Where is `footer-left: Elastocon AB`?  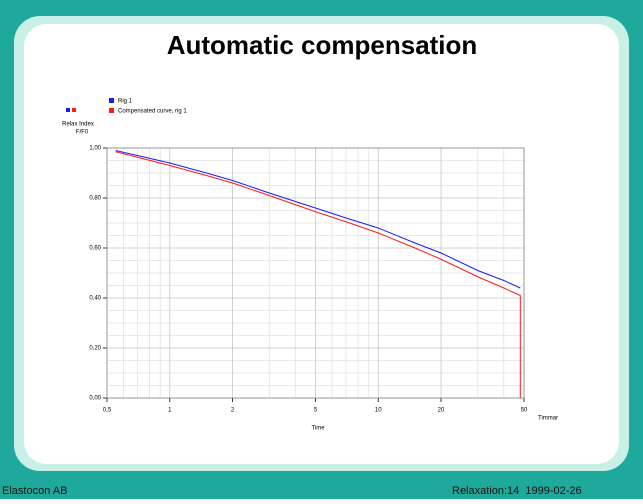
footer-left: Elastocon AB is located at coordinates (34, 491).